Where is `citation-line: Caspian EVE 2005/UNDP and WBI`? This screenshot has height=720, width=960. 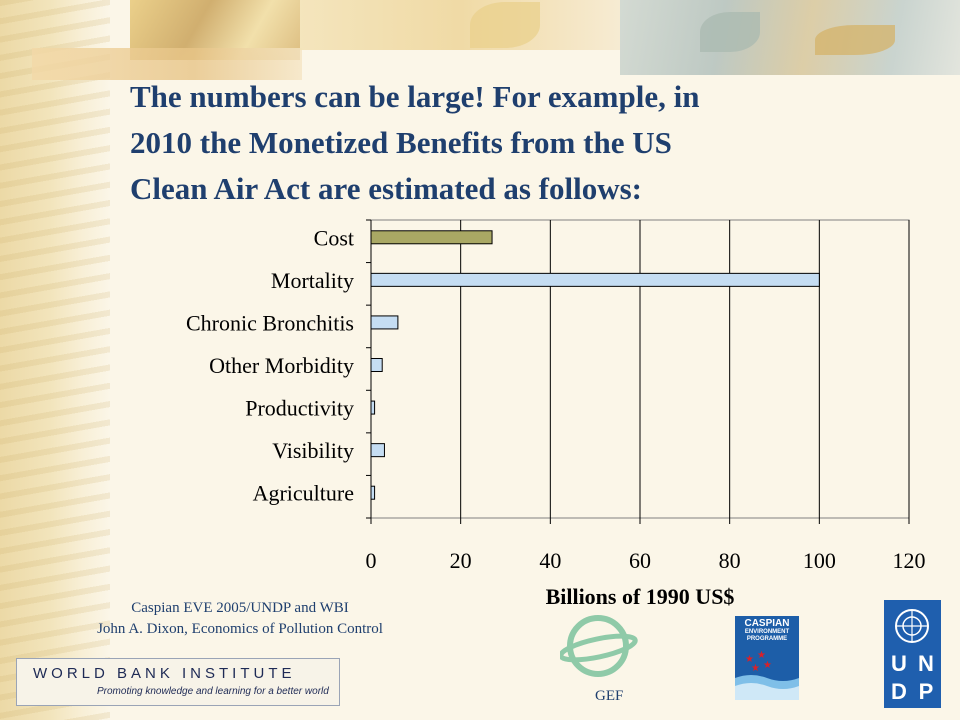 citation-line: Caspian EVE 2005/UNDP and WBI is located at coordinates (240, 608).